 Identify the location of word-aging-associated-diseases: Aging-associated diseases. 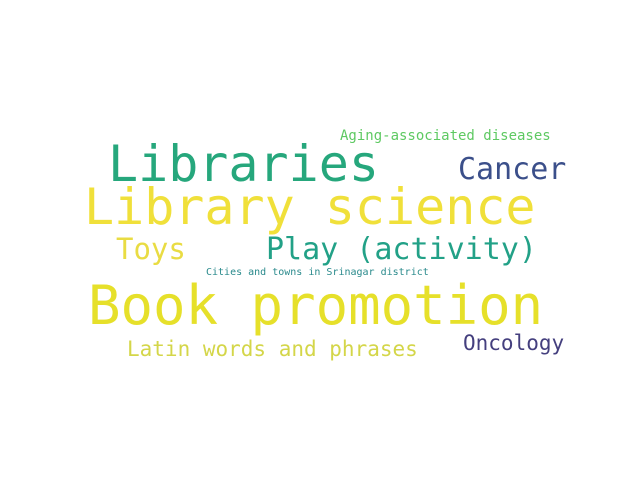
(445, 136).